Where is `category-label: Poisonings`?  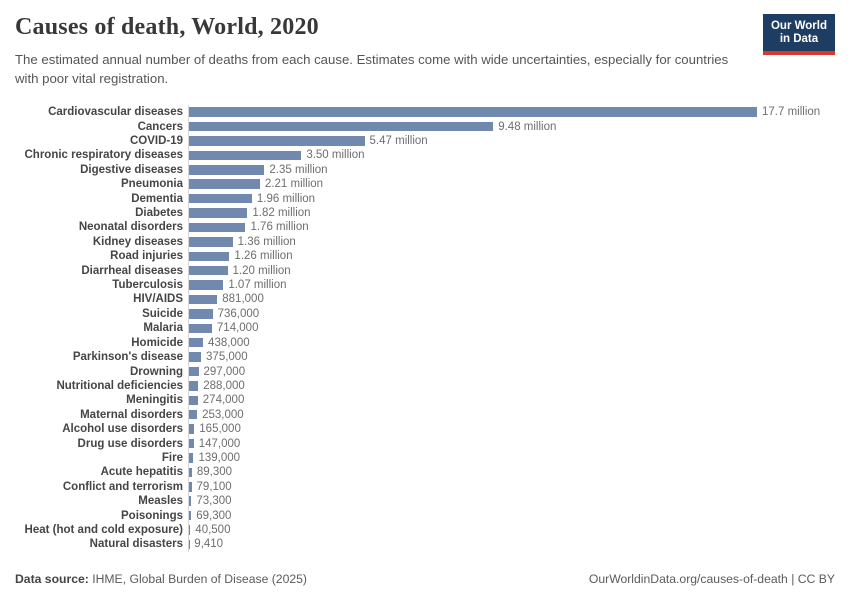
category-label: Poisonings is located at coordinates (152, 515).